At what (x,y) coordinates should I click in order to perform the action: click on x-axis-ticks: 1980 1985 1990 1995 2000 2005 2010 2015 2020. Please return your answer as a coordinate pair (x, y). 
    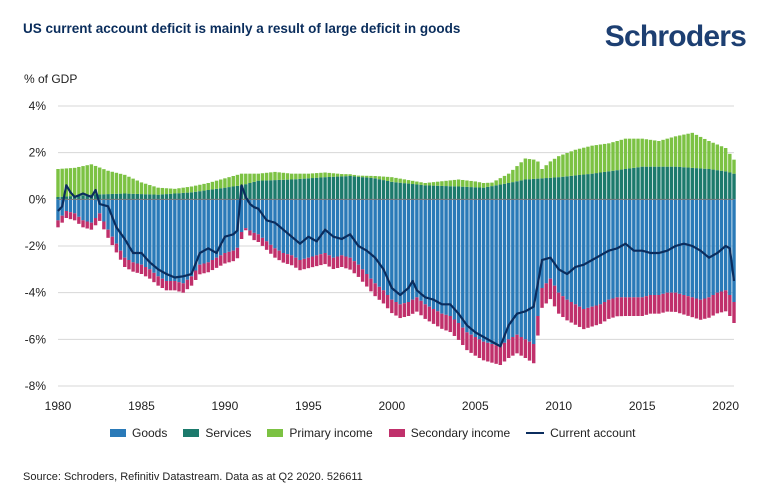
    Looking at the image, I should click on (392, 406).